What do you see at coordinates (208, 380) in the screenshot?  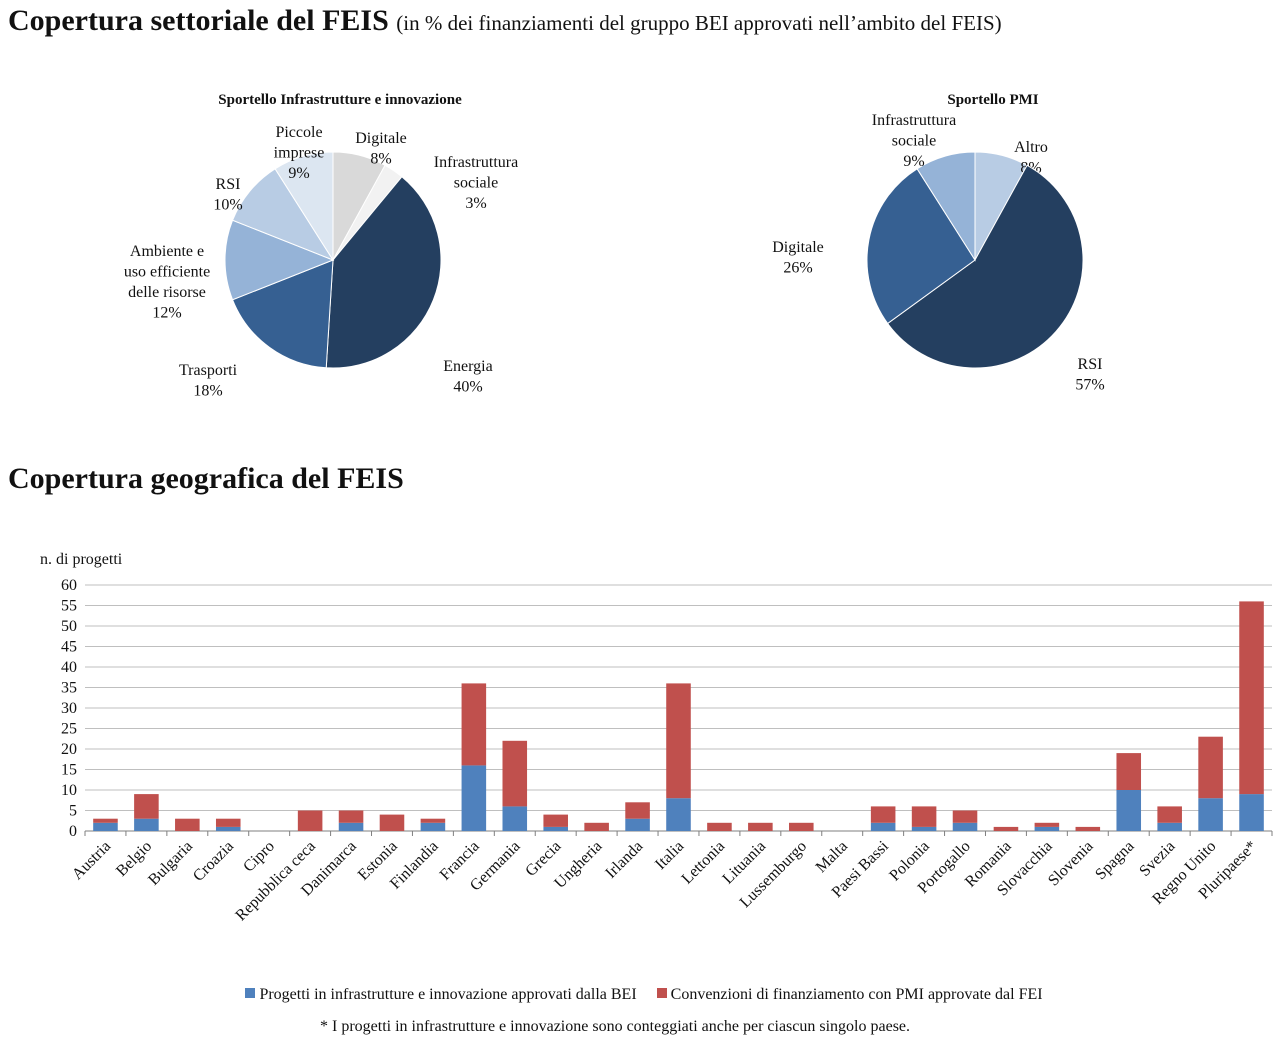 I see `pie-label-trasporti: Trasporti 18%` at bounding box center [208, 380].